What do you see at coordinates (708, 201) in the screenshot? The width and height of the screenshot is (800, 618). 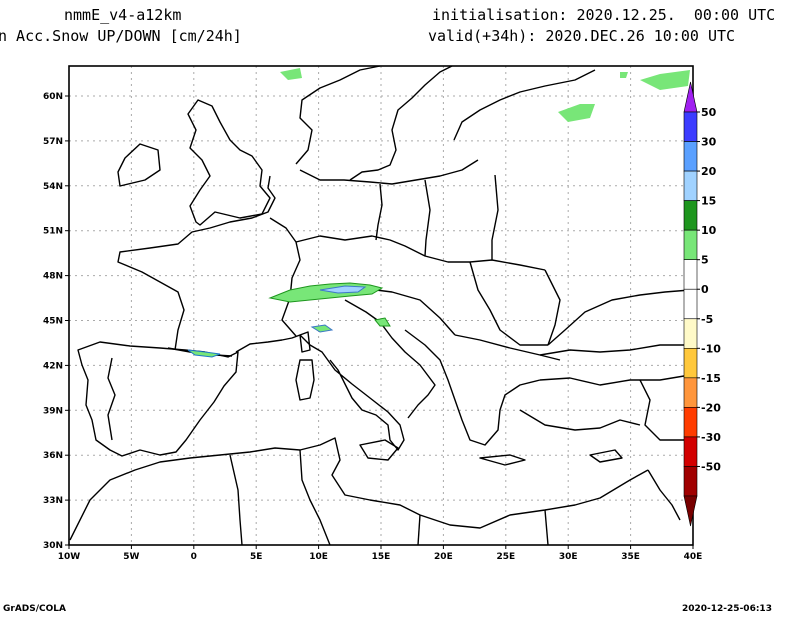 I see `colorbar-label: 15` at bounding box center [708, 201].